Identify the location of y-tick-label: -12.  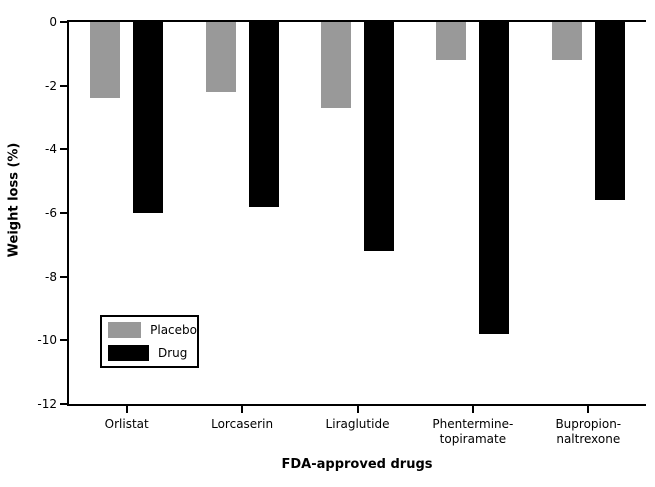
(47, 404).